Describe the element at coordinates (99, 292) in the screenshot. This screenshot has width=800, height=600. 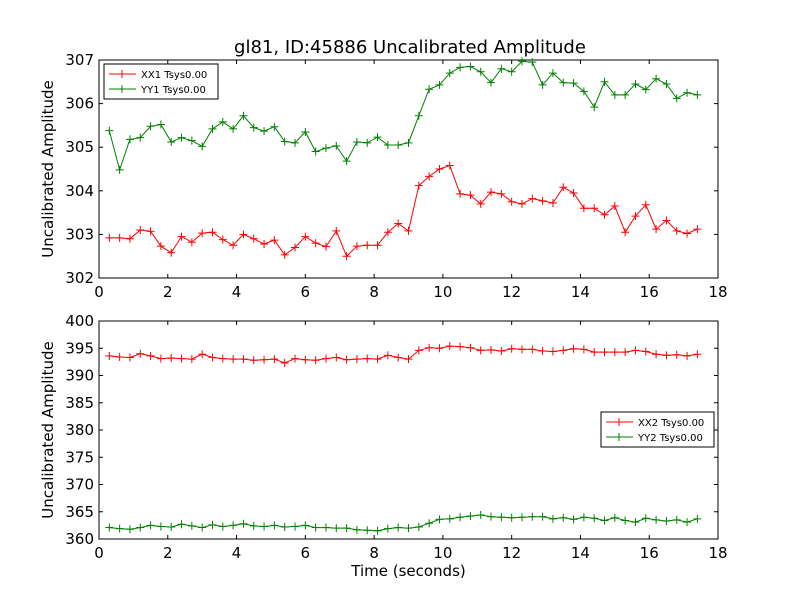
I see `x-tick-label: 0` at that location.